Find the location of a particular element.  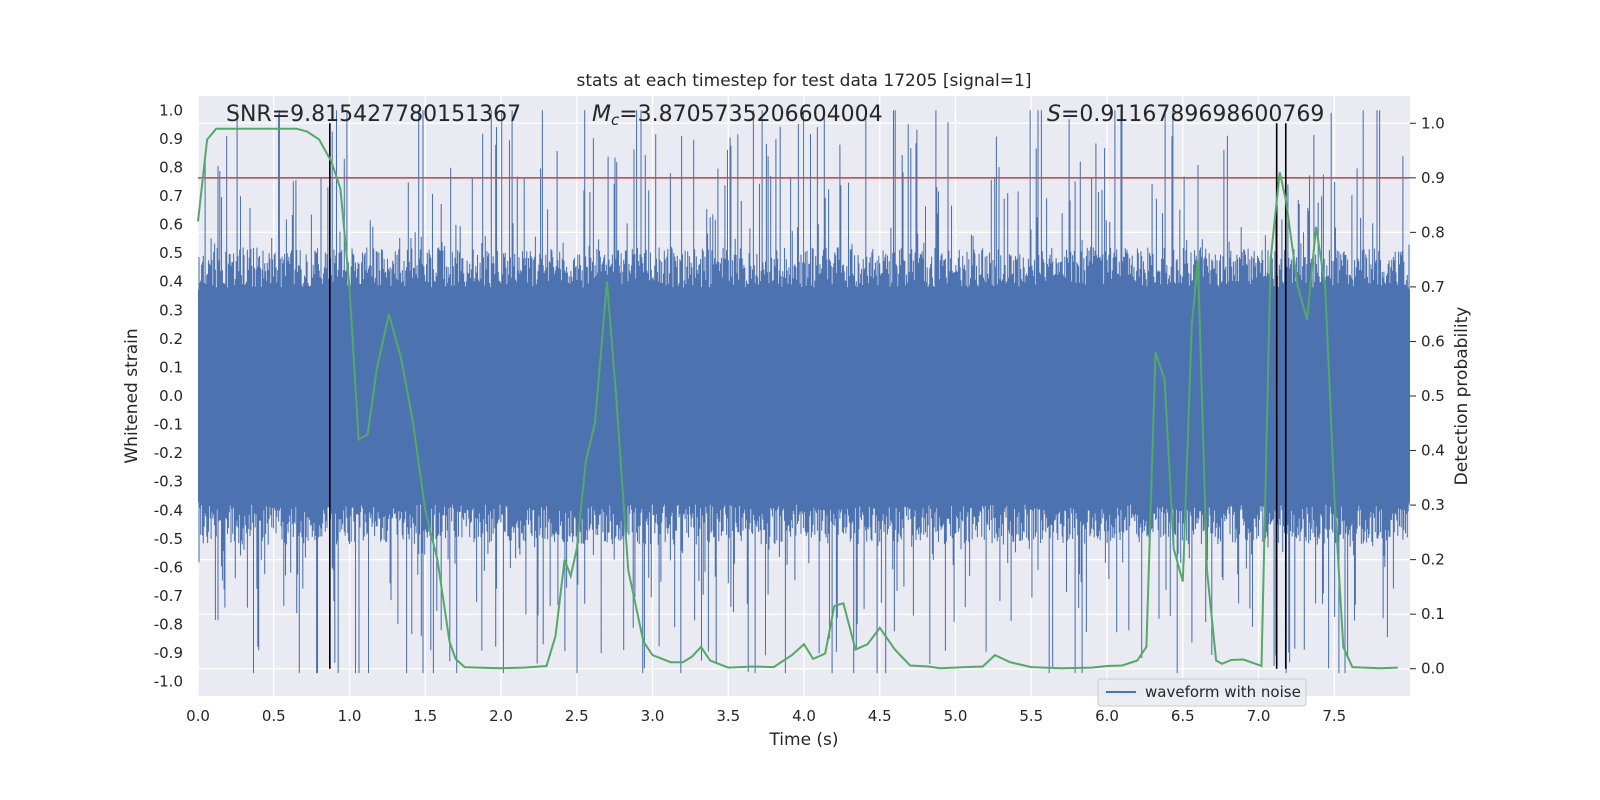

x-tick-label: 7.0 is located at coordinates (1259, 716).